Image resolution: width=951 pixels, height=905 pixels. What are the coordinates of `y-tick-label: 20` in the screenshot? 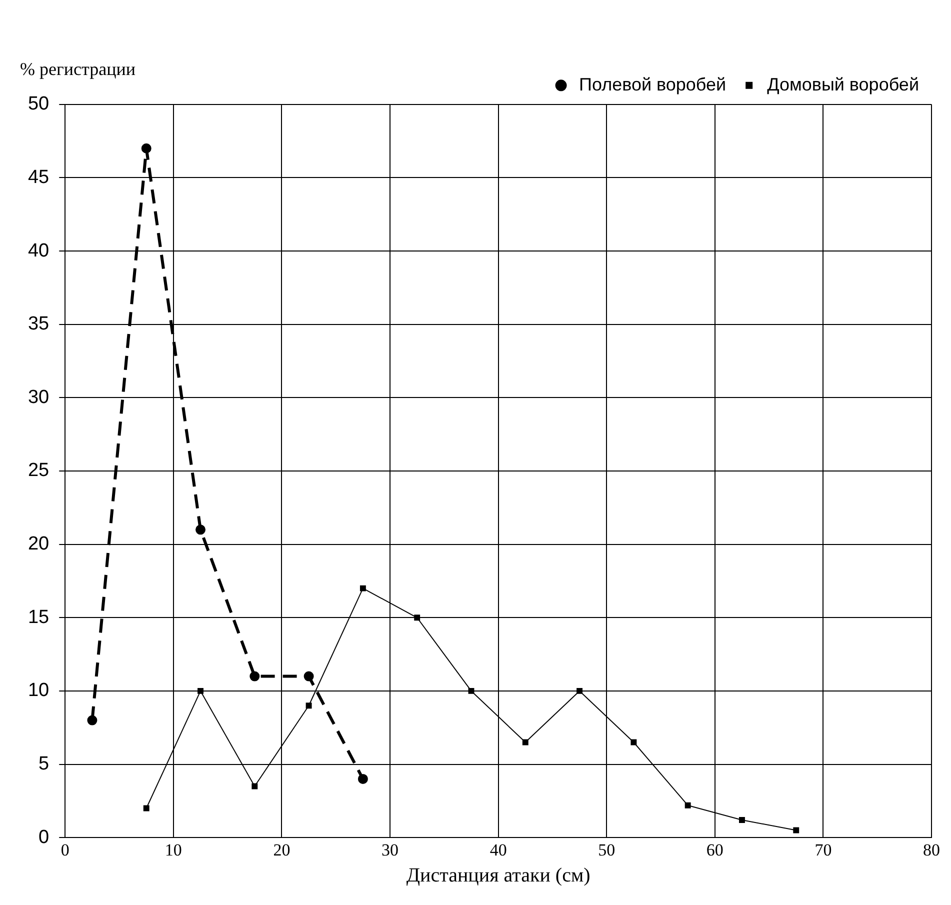 It's located at (39, 544).